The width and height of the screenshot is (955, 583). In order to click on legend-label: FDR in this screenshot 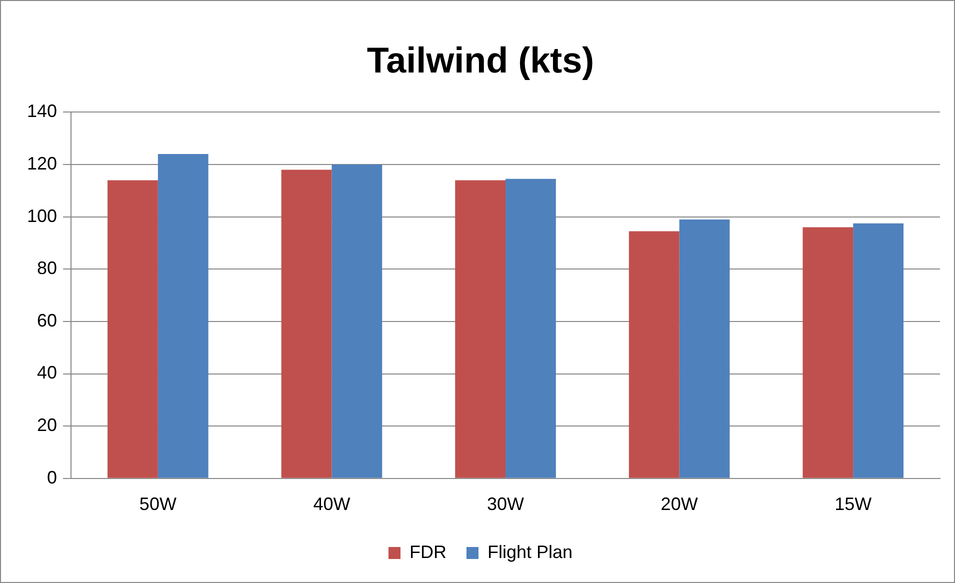, I will do `click(427, 552)`.